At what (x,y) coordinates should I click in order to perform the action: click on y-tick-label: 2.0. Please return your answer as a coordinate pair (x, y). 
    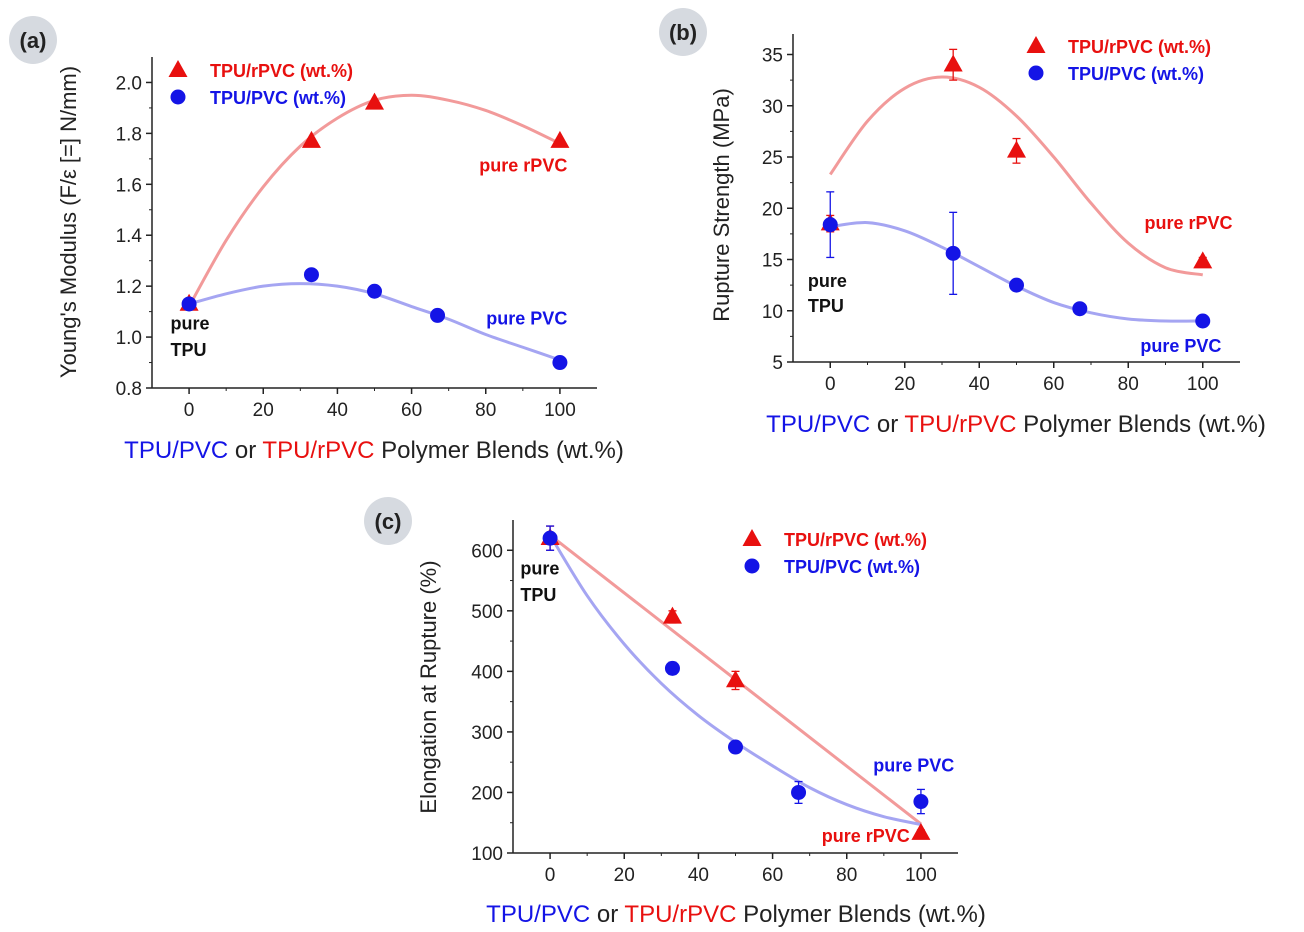
    Looking at the image, I should click on (129, 83).